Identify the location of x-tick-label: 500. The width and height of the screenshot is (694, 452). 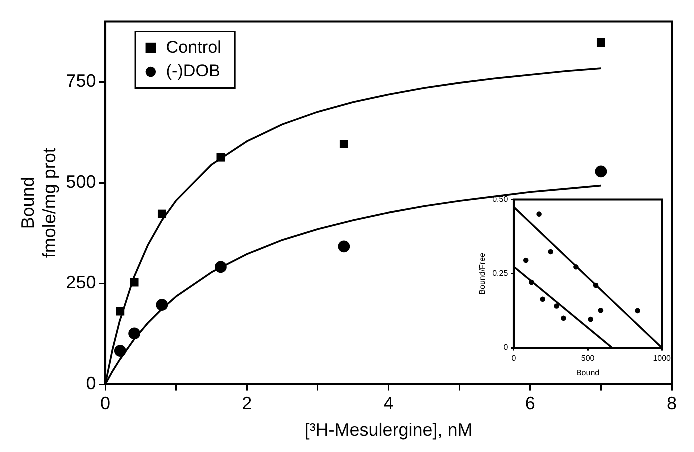
(588, 358).